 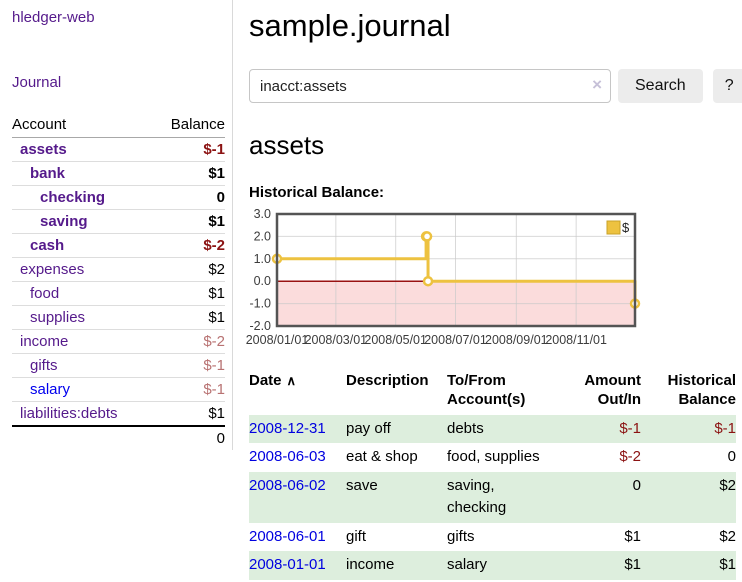 I want to click on account-link-expenses: expenses, so click(x=52, y=269).